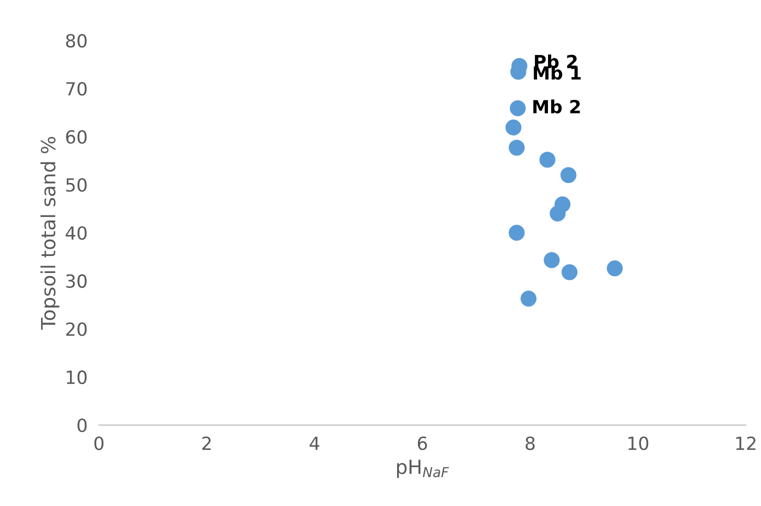 This screenshot has height=506, width=761. What do you see at coordinates (76, 233) in the screenshot?
I see `y-tick-label: 40` at bounding box center [76, 233].